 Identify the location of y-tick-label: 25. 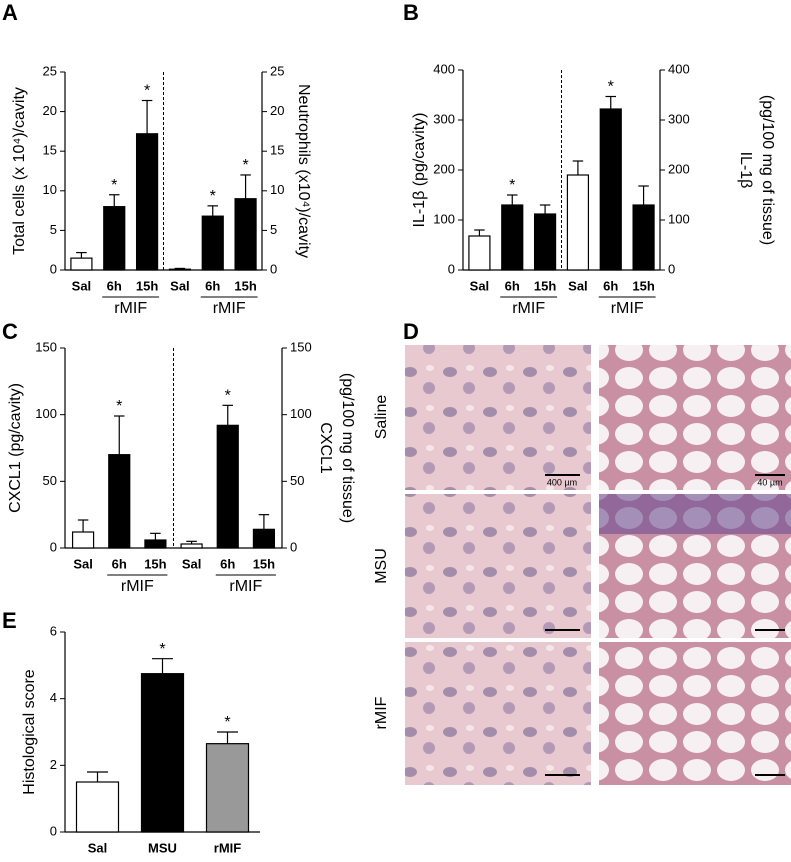
(50, 70).